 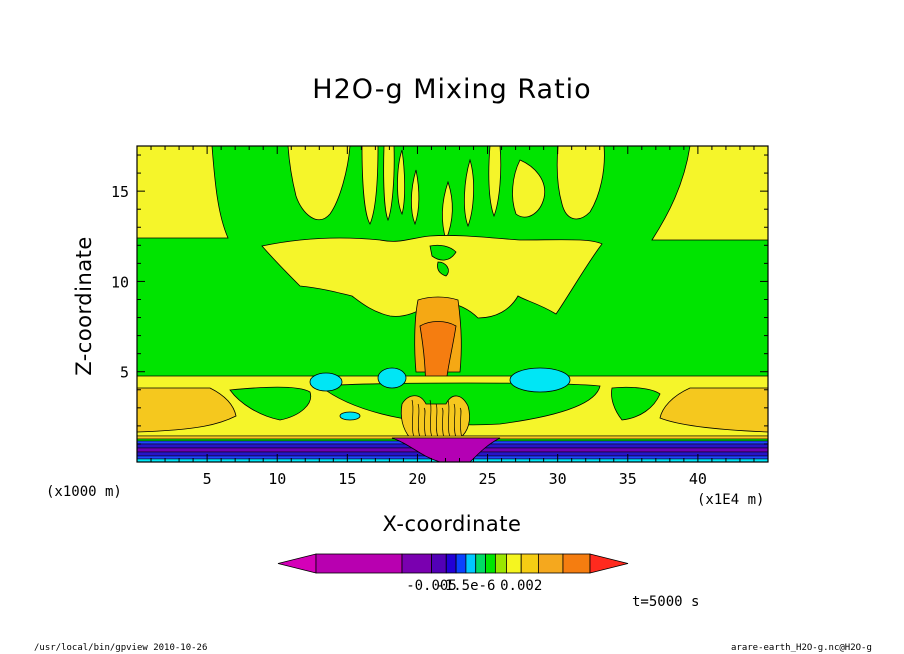 I want to click on lower-left-gold, so click(x=187, y=410).